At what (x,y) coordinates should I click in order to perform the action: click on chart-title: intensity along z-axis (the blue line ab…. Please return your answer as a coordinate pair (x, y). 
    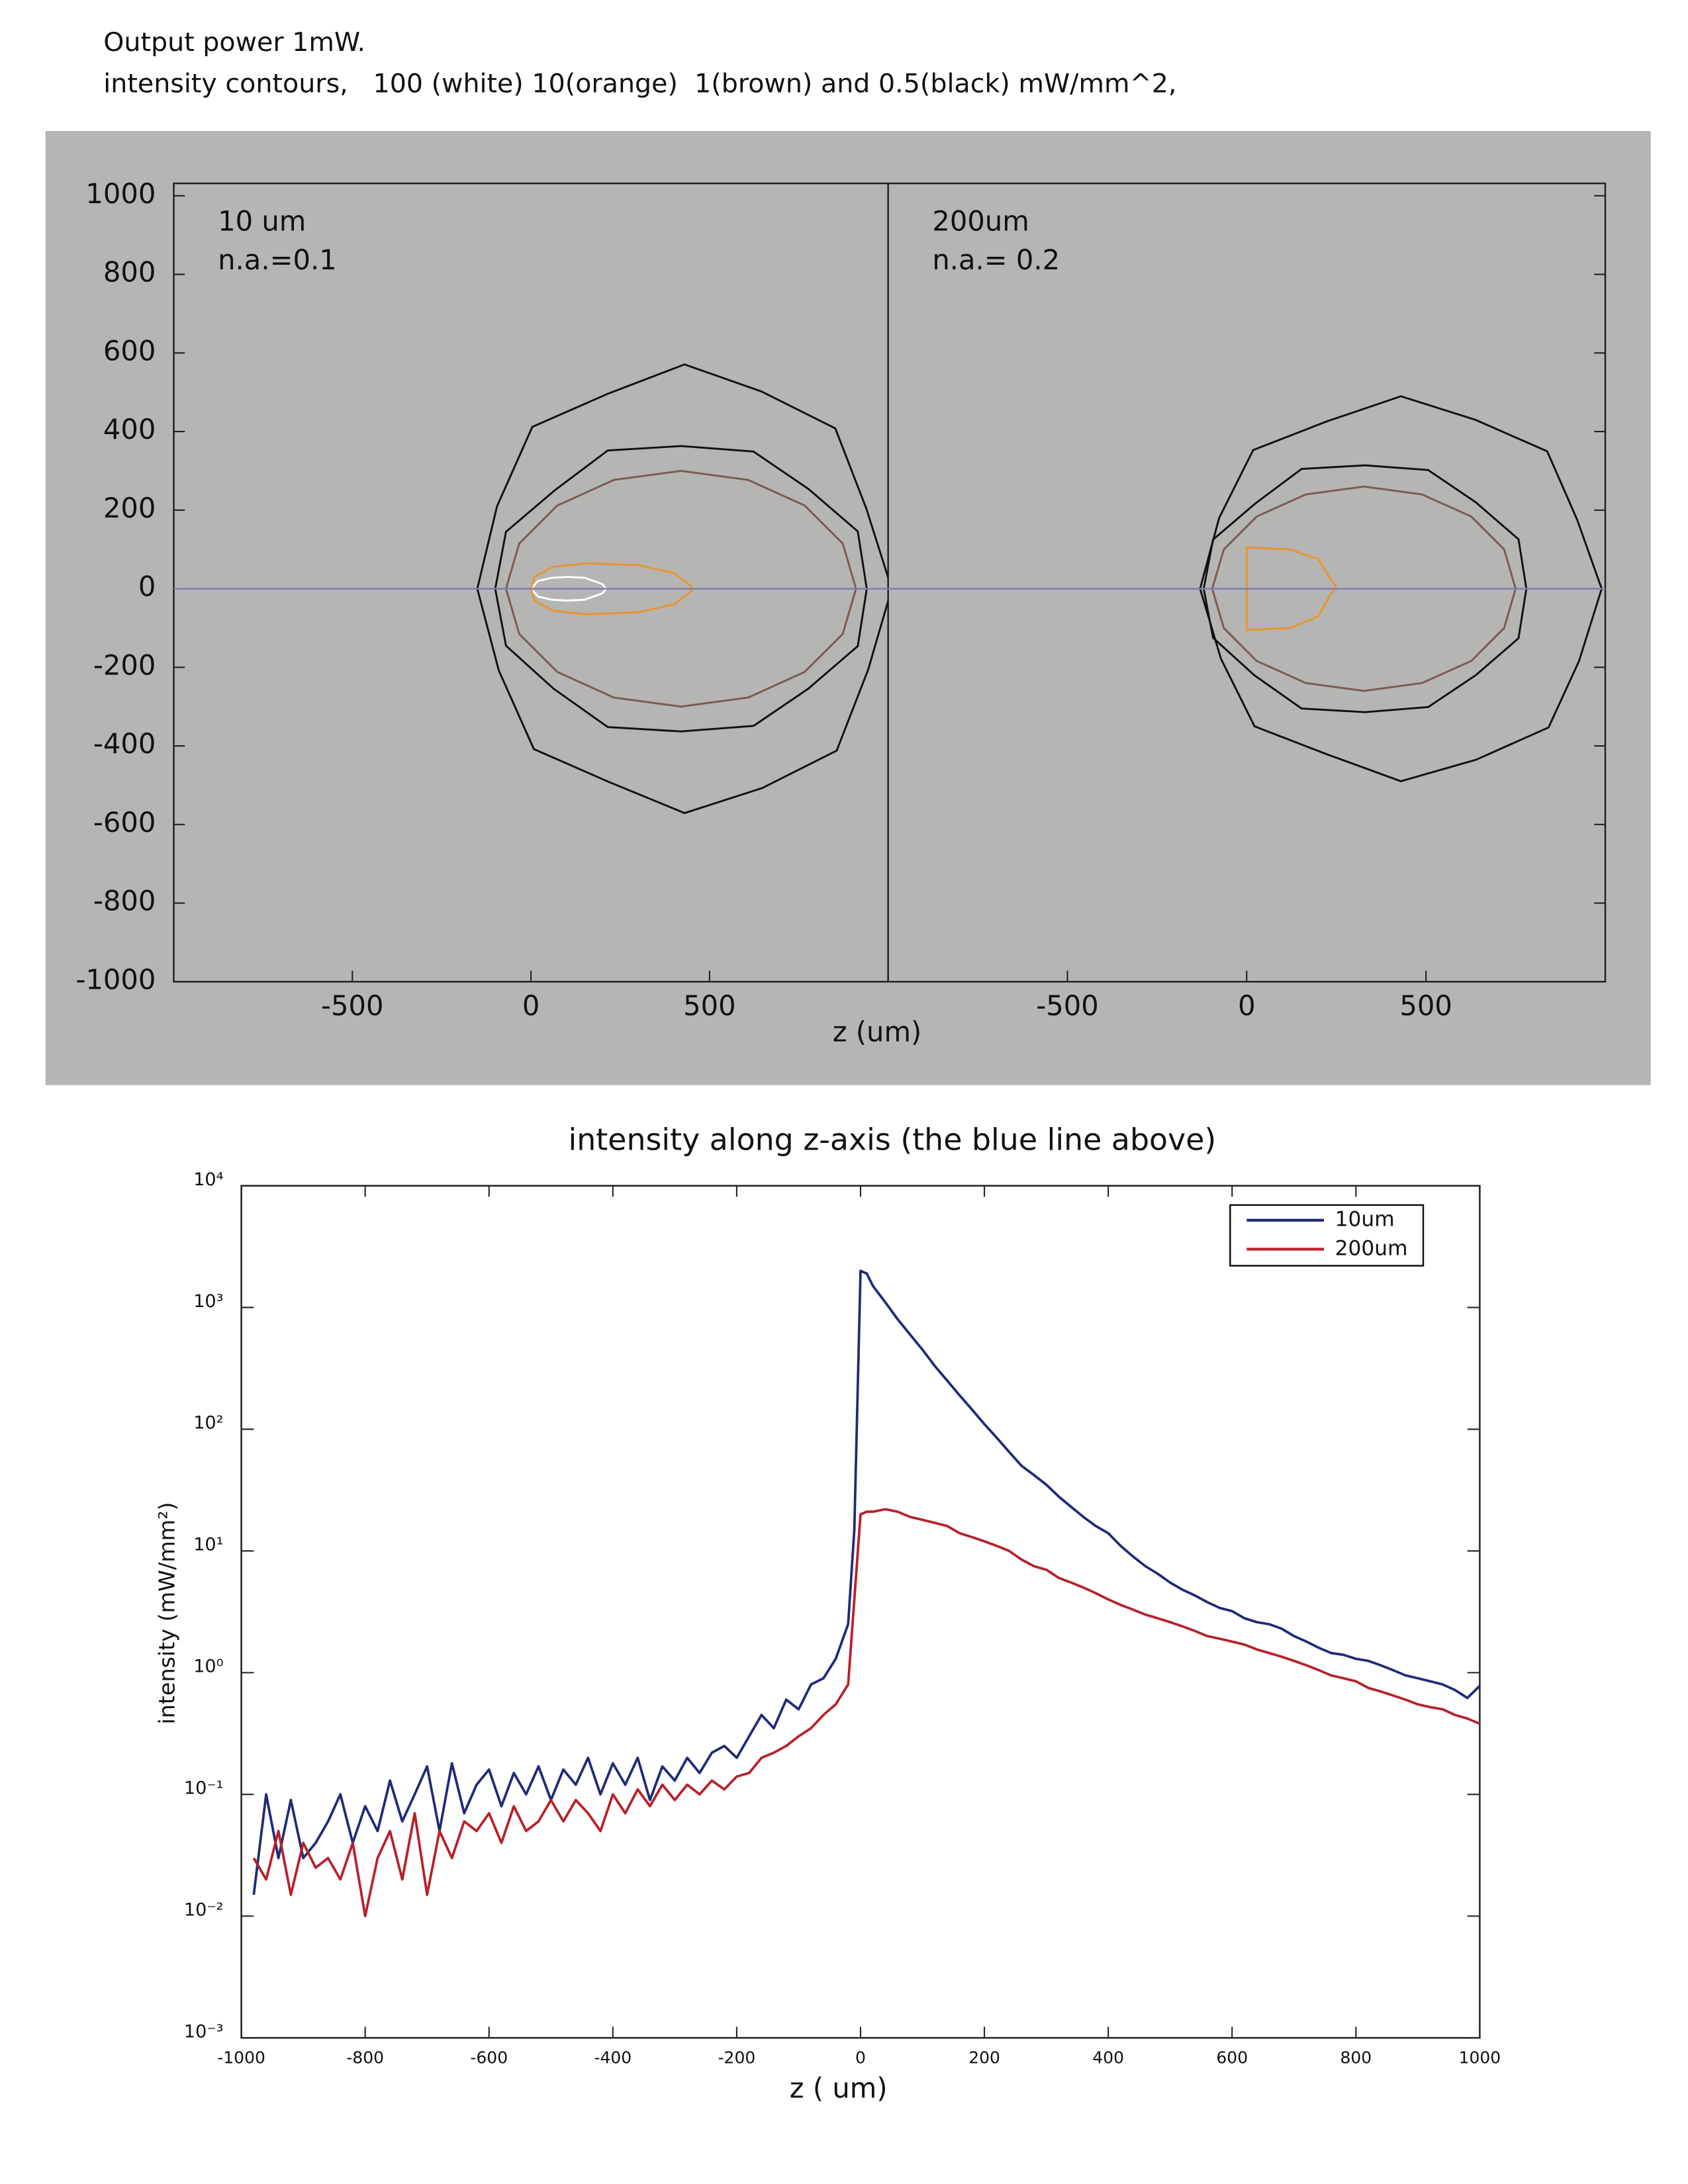
    Looking at the image, I should click on (893, 1140).